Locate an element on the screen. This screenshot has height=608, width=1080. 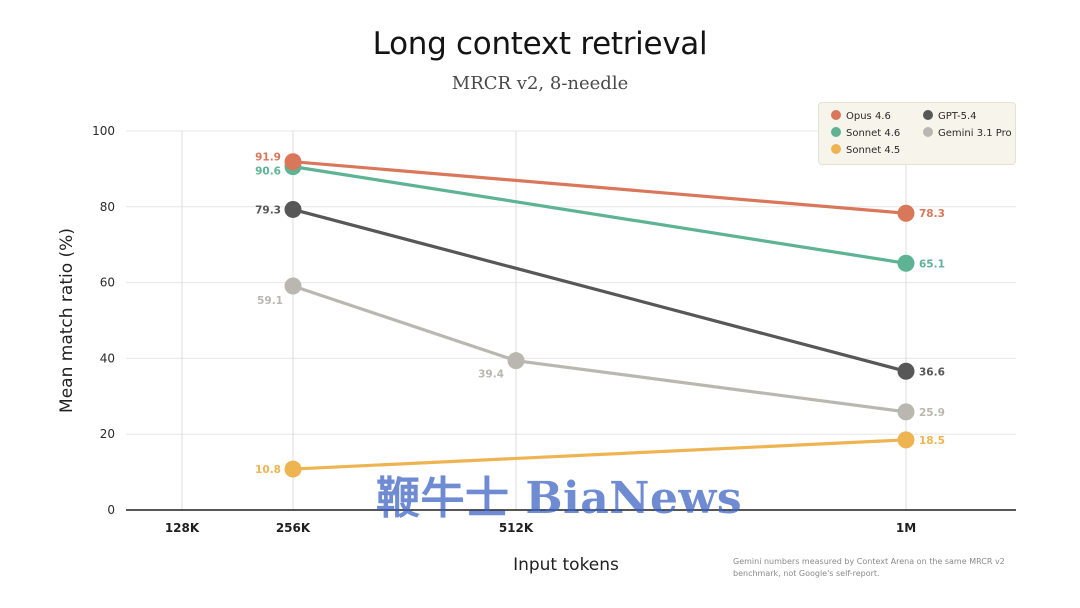
data-label-opus-4-6-256k: 91.9 is located at coordinates (268, 158).